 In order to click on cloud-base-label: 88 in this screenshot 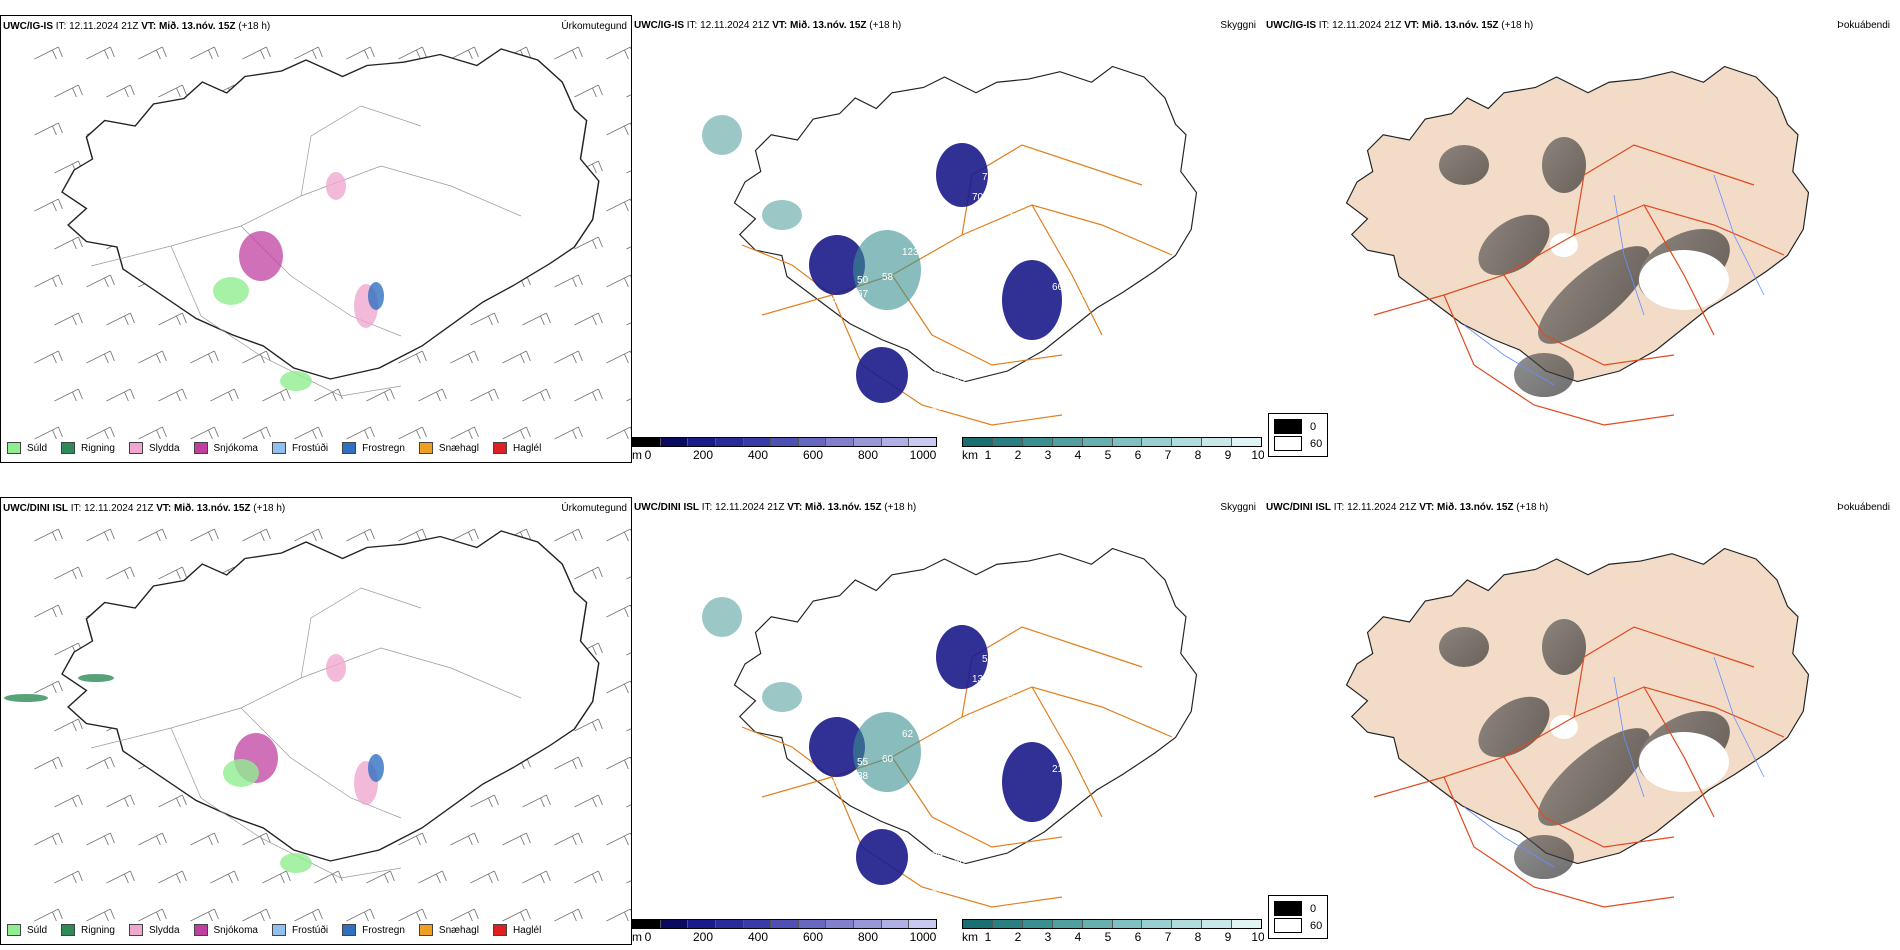, I will do `click(863, 776)`.